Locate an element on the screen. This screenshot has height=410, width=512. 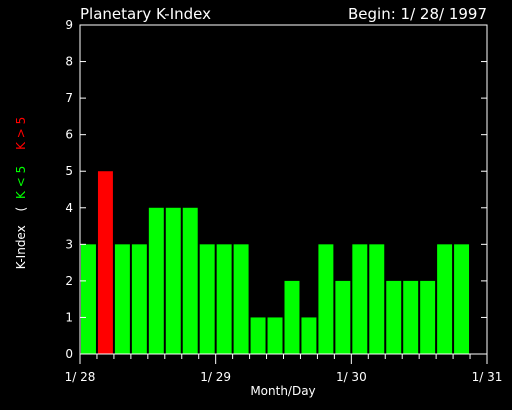
x-axis-label: Month/Day is located at coordinates (282, 391).